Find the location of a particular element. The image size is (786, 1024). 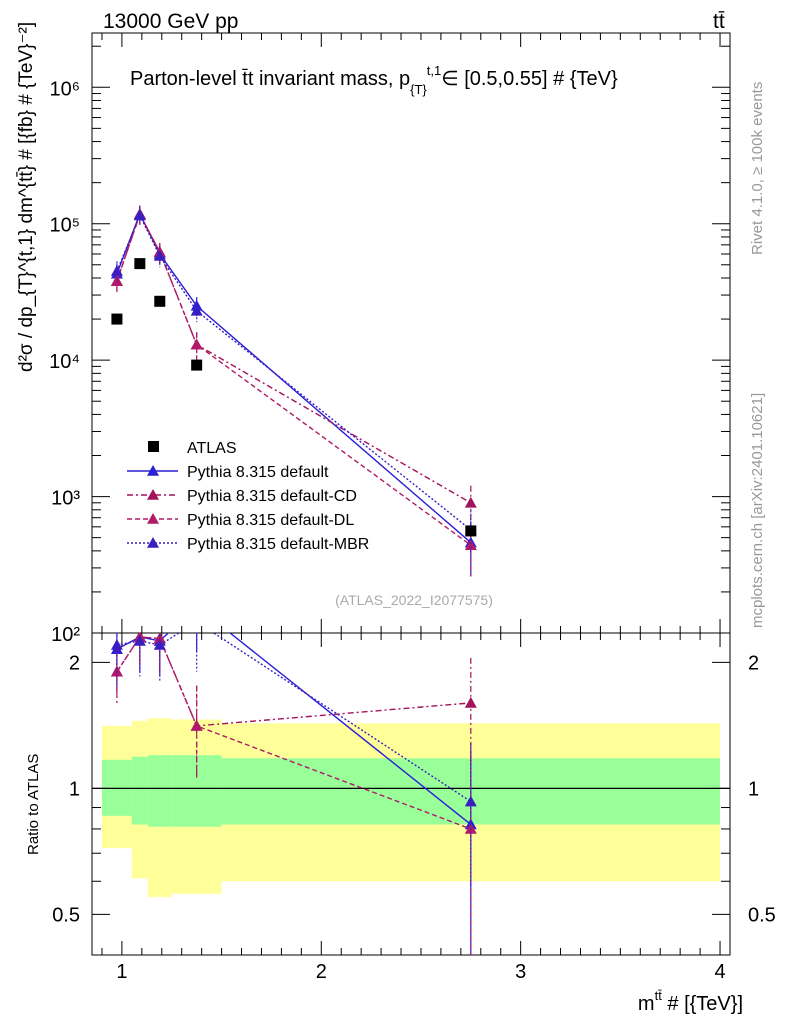

legend-label: Pythia 8.315 default-CD is located at coordinates (272, 496).